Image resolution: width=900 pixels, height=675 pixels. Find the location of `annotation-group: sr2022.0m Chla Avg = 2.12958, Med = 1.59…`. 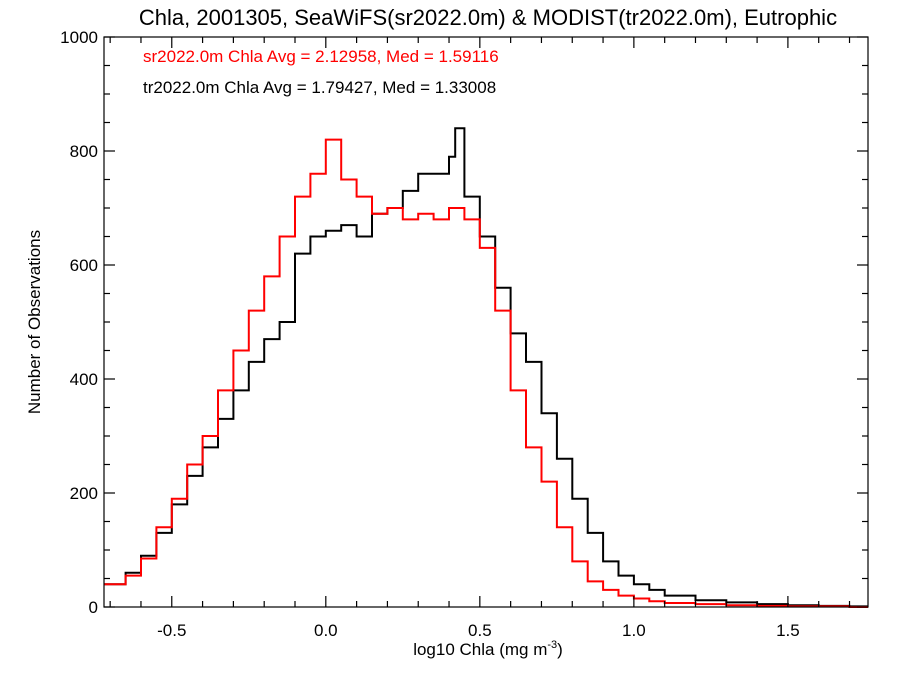

annotation-group: sr2022.0m Chla Avg = 2.12958, Med = 1.59… is located at coordinates (321, 72).